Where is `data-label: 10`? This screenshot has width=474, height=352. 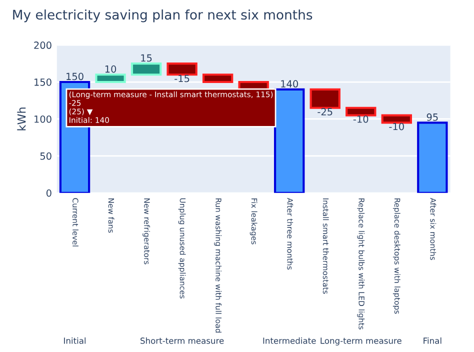 data-label: 10 is located at coordinates (110, 69).